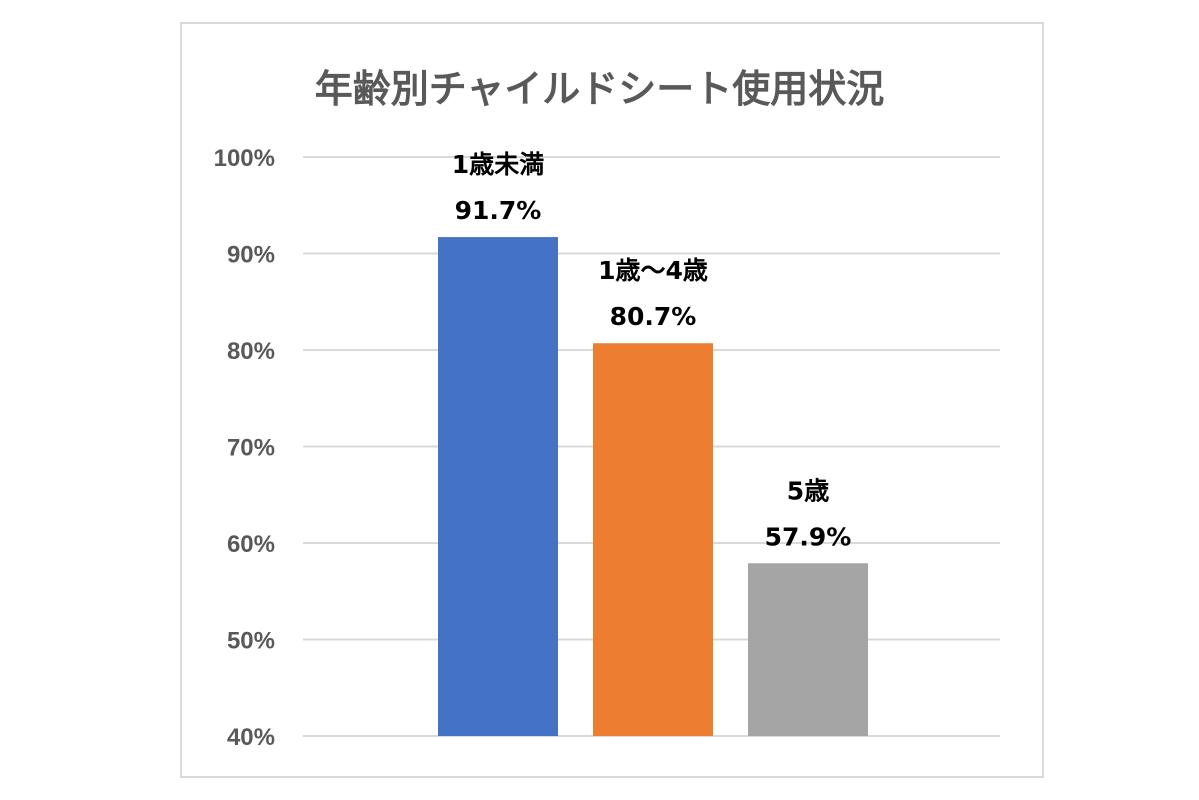 Image resolution: width=1199 pixels, height=800 pixels. I want to click on y-tick-label: 70%, so click(251, 448).